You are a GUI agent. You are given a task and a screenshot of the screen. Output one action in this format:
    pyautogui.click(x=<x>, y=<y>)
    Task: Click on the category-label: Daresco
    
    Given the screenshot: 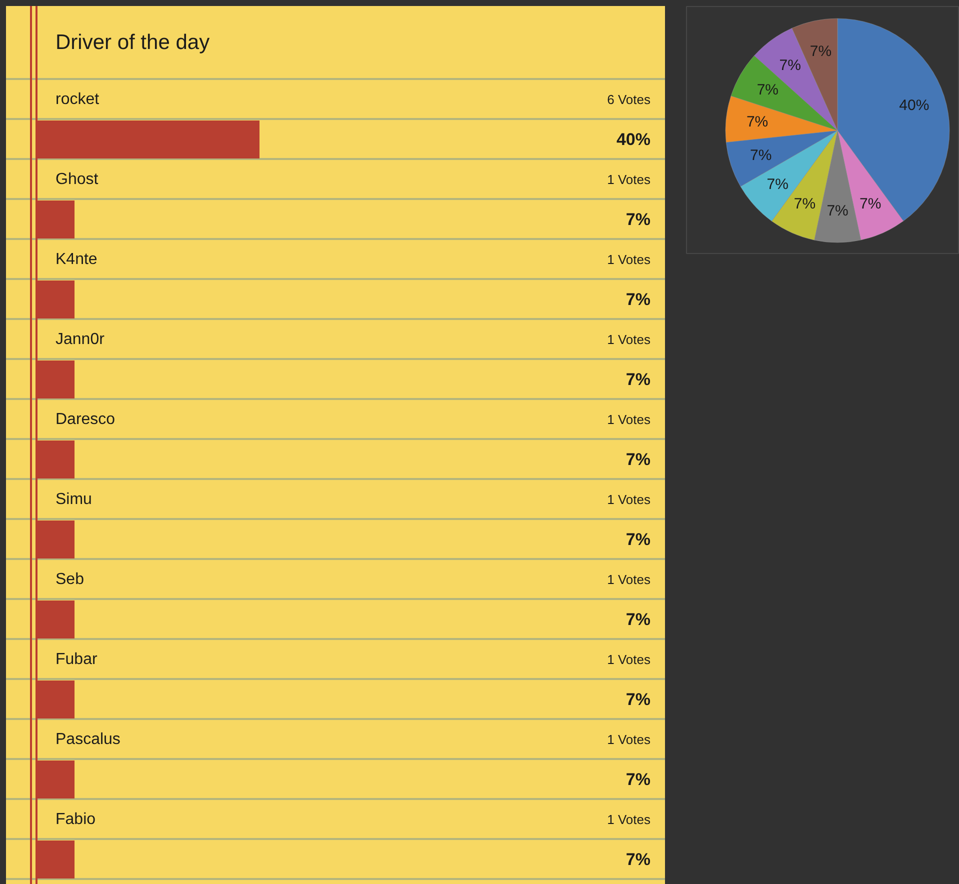 What is the action you would take?
    pyautogui.click(x=86, y=419)
    